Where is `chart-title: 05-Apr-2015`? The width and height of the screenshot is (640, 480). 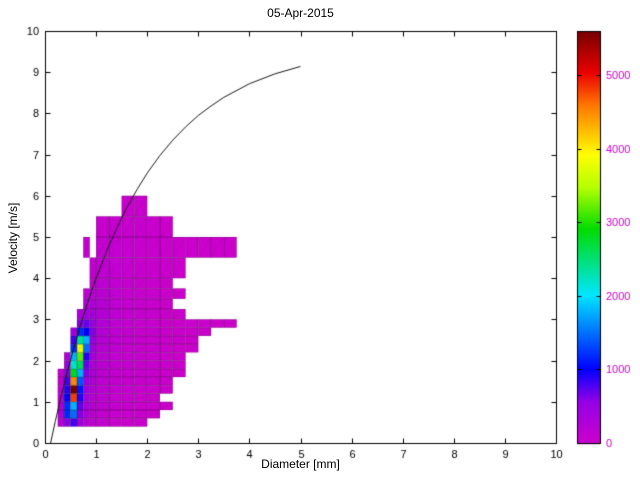 chart-title: 05-Apr-2015 is located at coordinates (300, 13).